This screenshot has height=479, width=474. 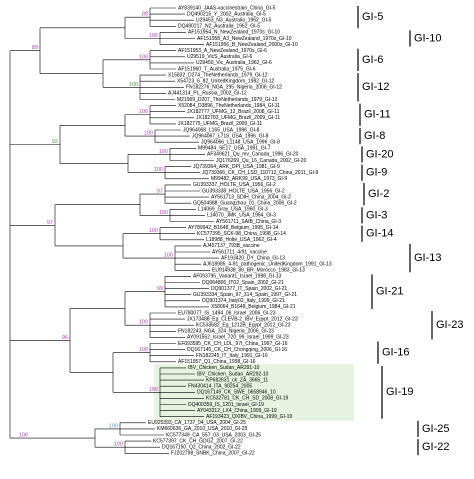 What do you see at coordinates (242, 319) in the screenshot?
I see `leaf-label: JX173488_Eg_CLEVB-2_IBV_Egypt_2012_GI-23` at bounding box center [242, 319].